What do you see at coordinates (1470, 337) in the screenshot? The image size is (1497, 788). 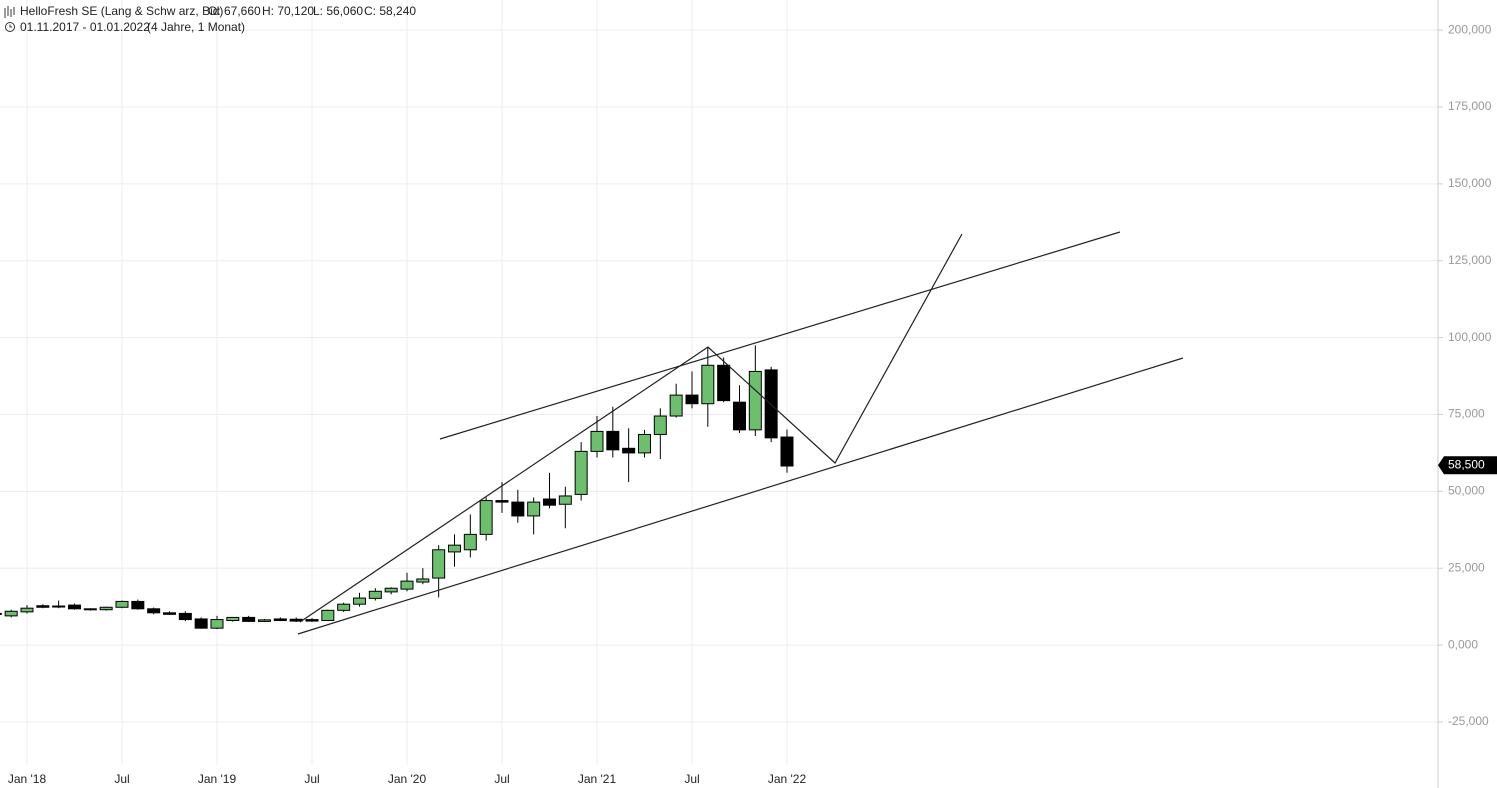 I see `y-tick-label: 100,000` at bounding box center [1470, 337].